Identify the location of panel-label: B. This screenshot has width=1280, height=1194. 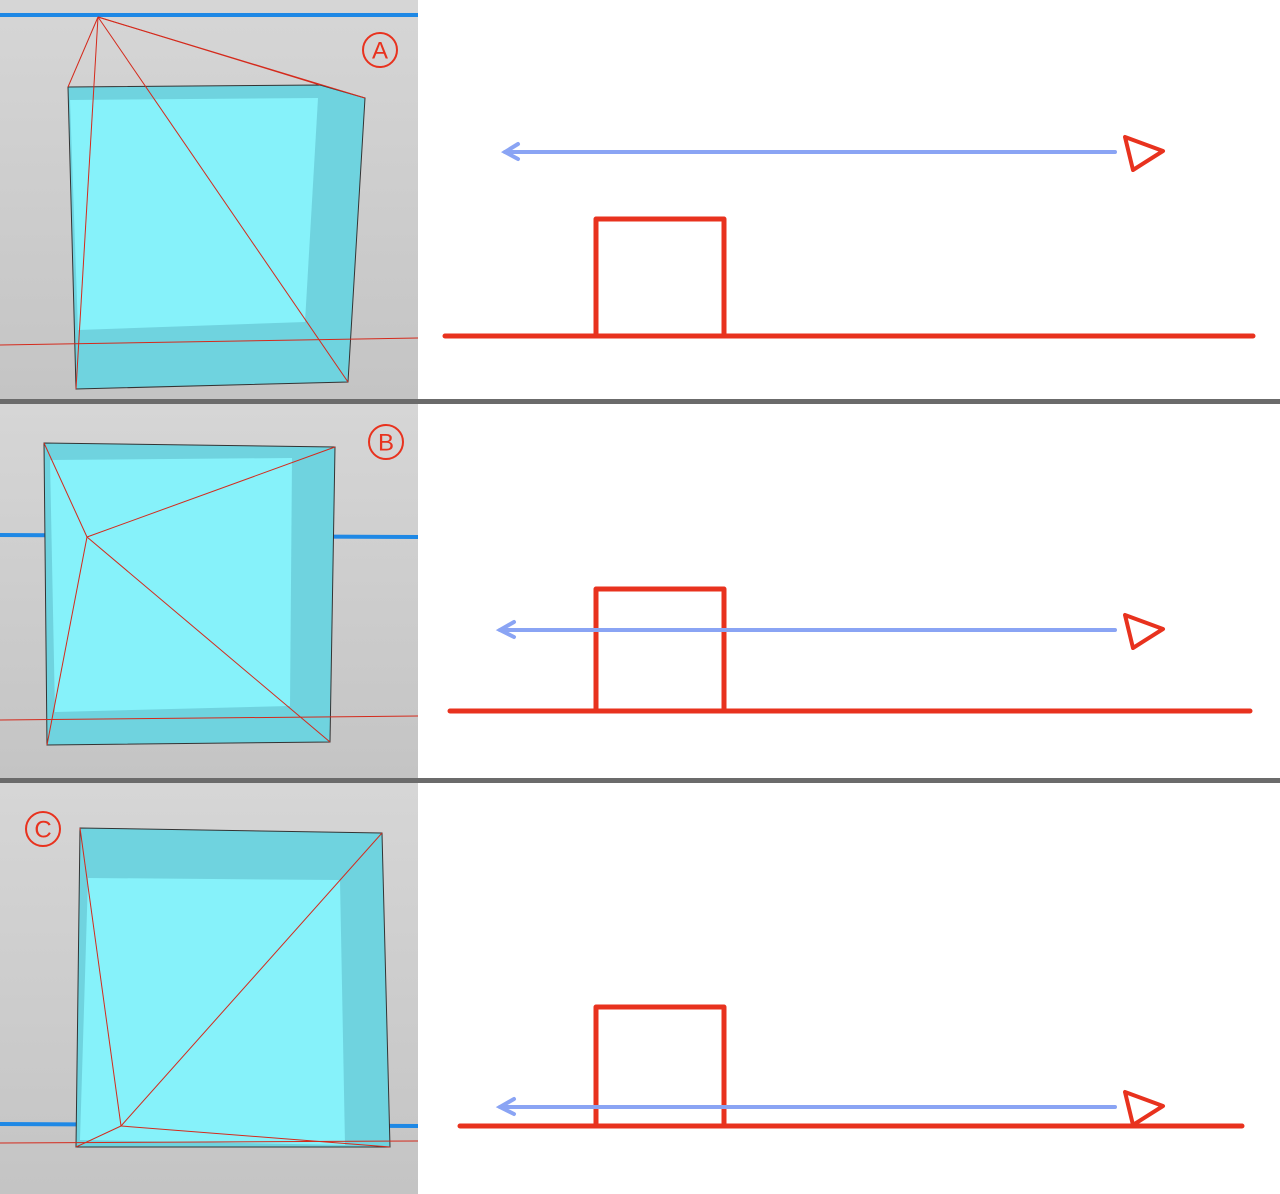
(386, 443).